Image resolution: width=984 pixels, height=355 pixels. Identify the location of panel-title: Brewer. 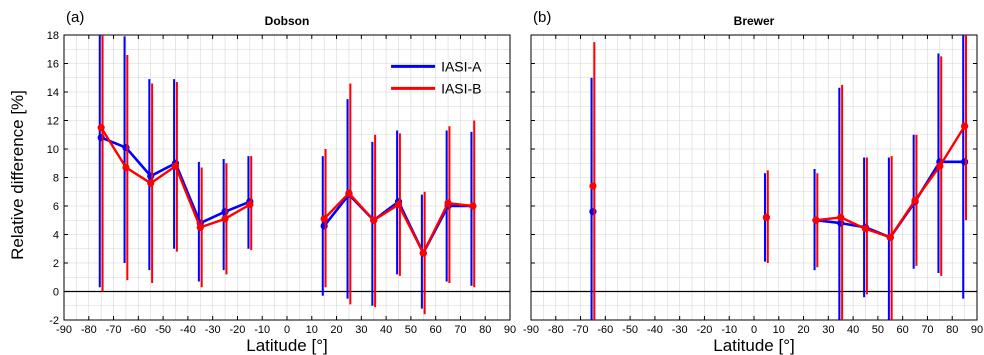
(754, 21).